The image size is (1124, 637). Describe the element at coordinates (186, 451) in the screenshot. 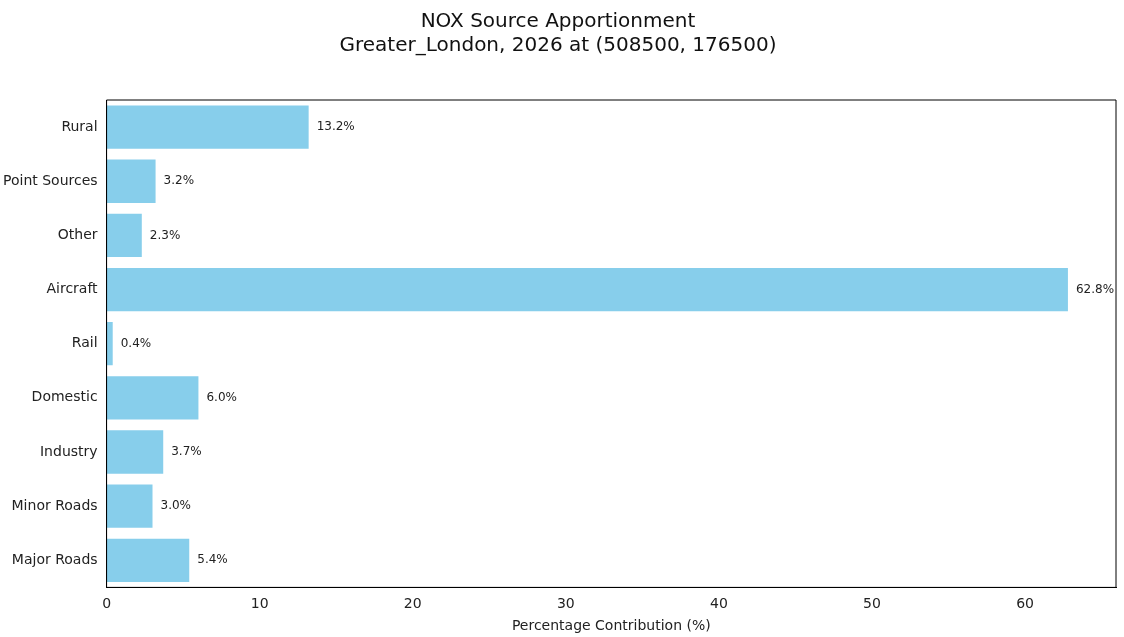

I see `data-label: 3.7%` at that location.